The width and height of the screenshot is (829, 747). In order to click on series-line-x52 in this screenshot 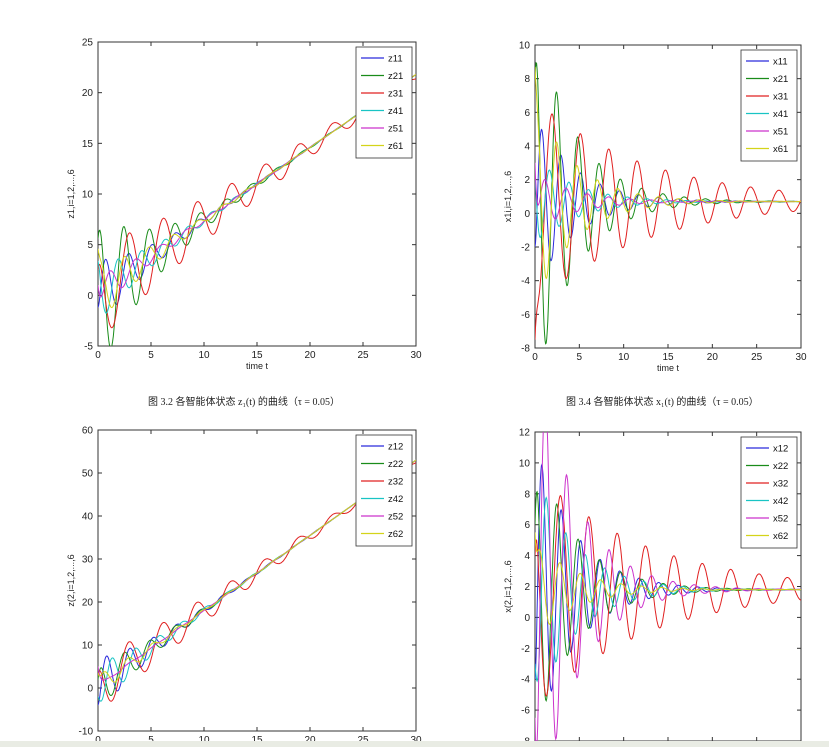, I will do `click(668, 586)`.